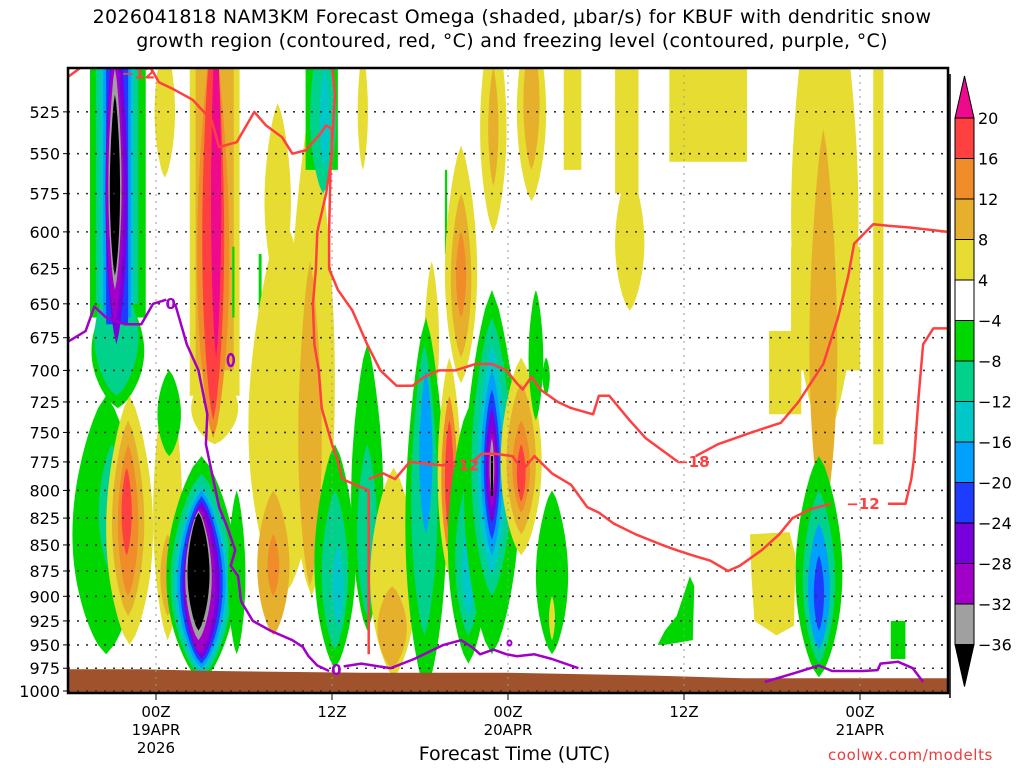 This screenshot has width=1024, height=768. I want to click on y-tick-label: 550, so click(44, 154).